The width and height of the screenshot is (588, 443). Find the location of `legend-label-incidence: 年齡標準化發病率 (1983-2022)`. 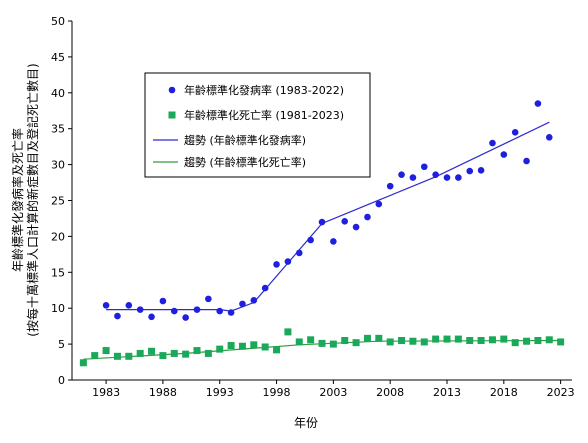

legend-label-incidence: 年齡標準化發病率 (1983-2022) is located at coordinates (264, 90).